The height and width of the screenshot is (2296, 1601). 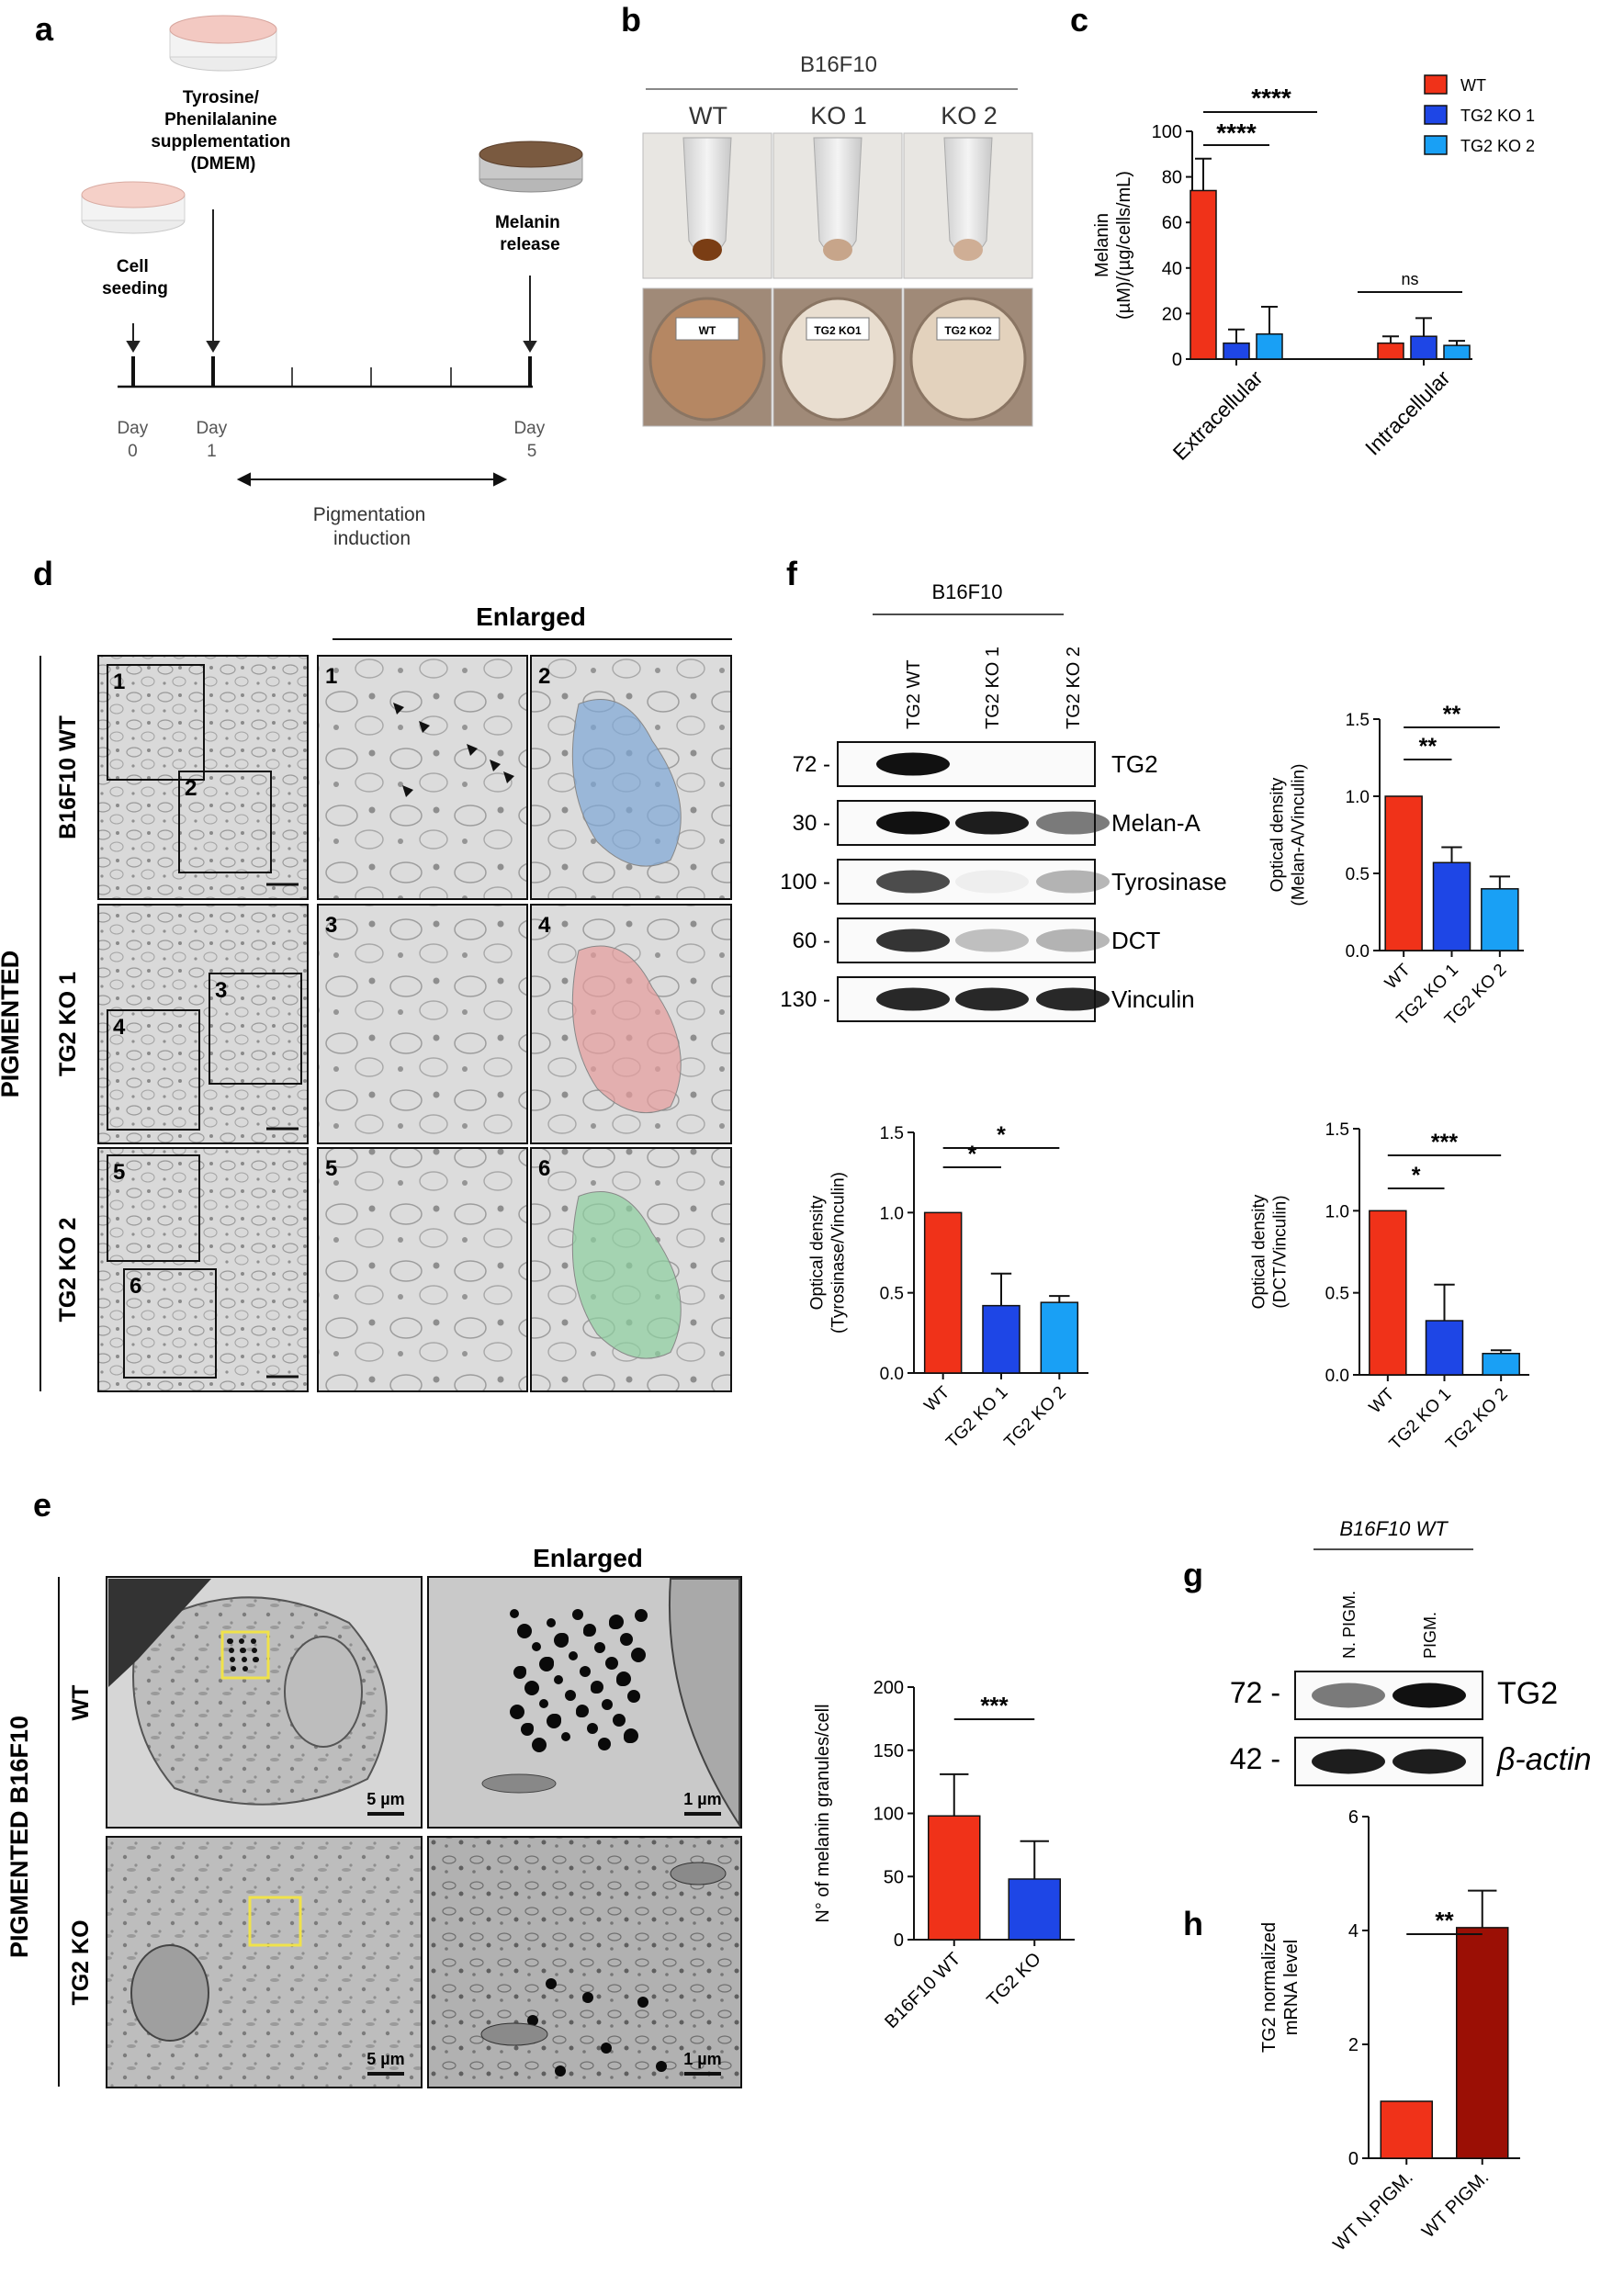 I want to click on inset-number: 5, so click(x=119, y=1172).